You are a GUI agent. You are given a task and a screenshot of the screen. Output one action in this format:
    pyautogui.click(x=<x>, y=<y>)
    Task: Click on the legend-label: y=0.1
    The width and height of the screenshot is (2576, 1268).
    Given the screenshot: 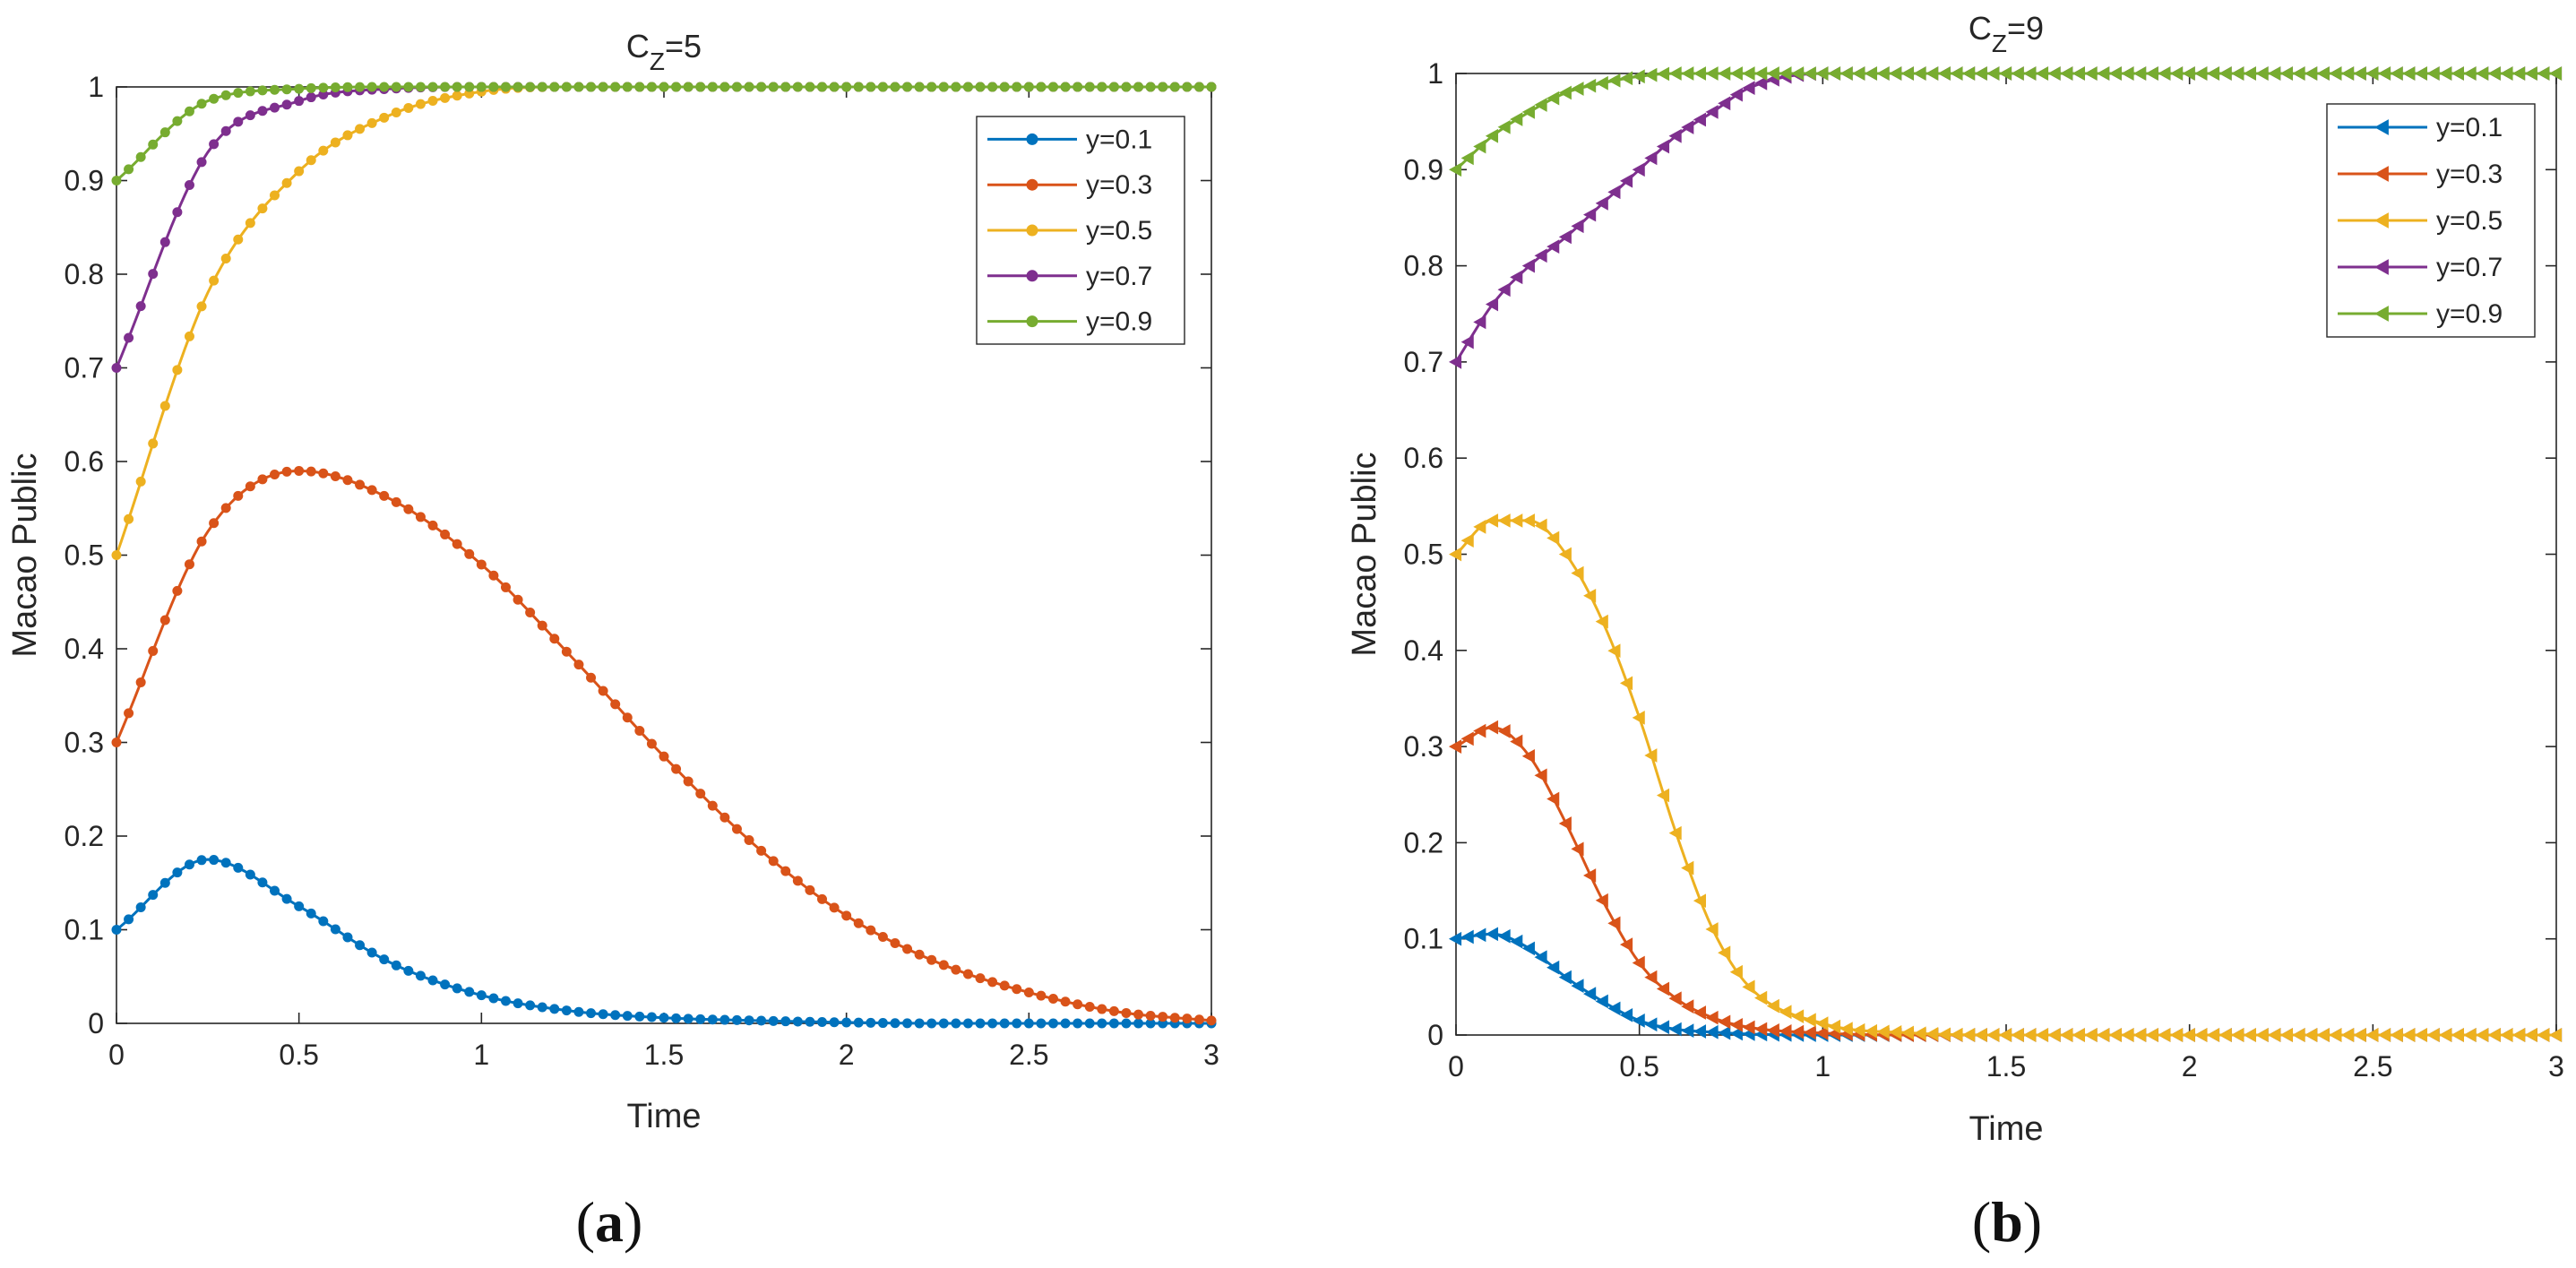 What is the action you would take?
    pyautogui.click(x=1119, y=139)
    